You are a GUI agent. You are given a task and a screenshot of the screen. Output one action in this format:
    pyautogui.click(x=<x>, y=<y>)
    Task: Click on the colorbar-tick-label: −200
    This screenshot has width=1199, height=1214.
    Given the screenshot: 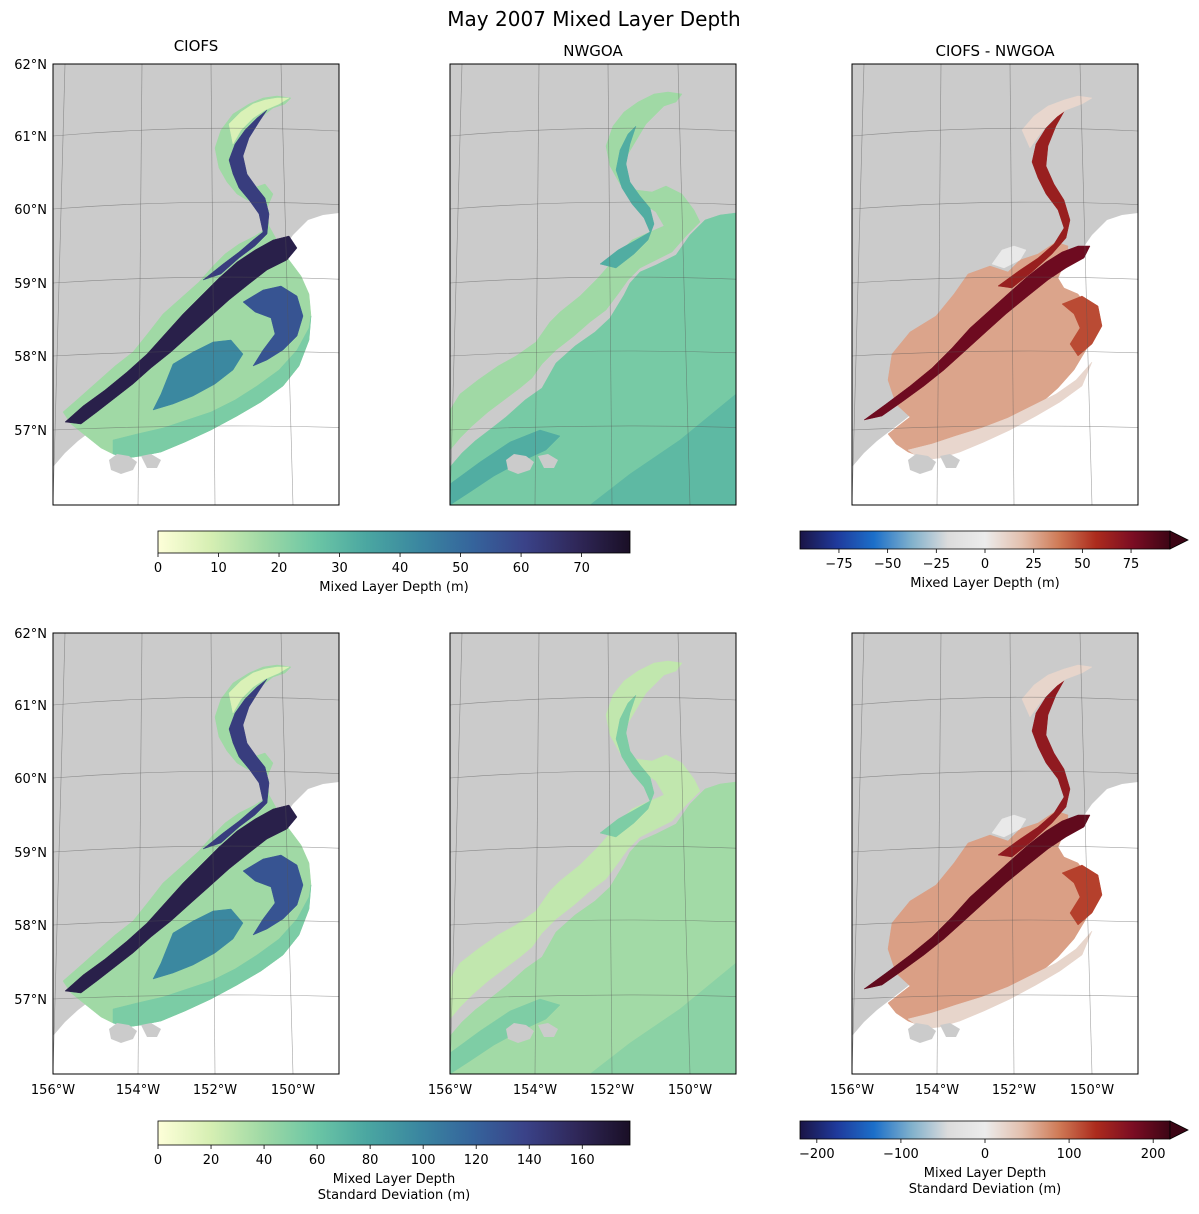 What is the action you would take?
    pyautogui.click(x=817, y=1154)
    